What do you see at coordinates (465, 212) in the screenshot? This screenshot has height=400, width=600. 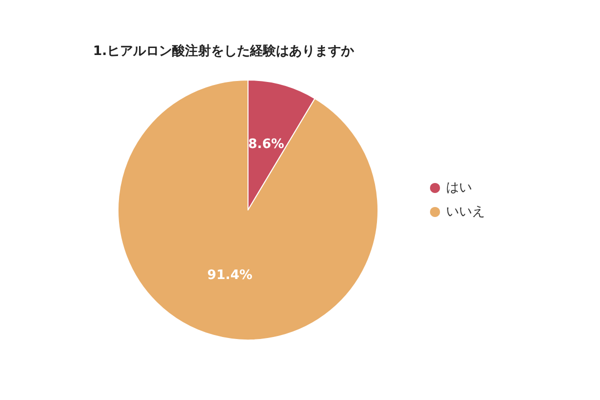 I see `legend-label: いいえ` at bounding box center [465, 212].